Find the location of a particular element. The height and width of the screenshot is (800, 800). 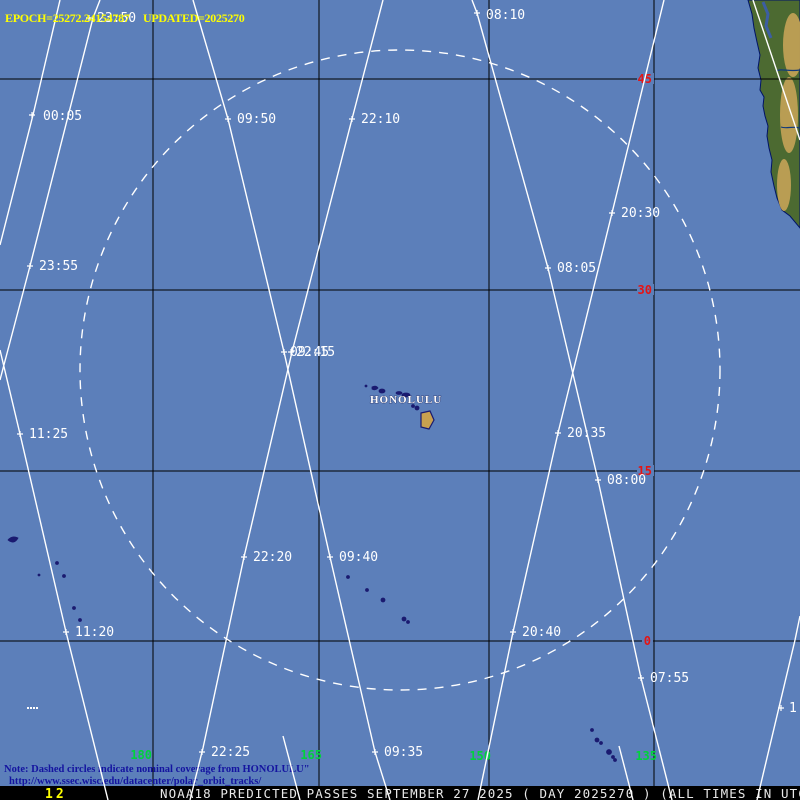

landmass-north-america is located at coordinates (773, 114).